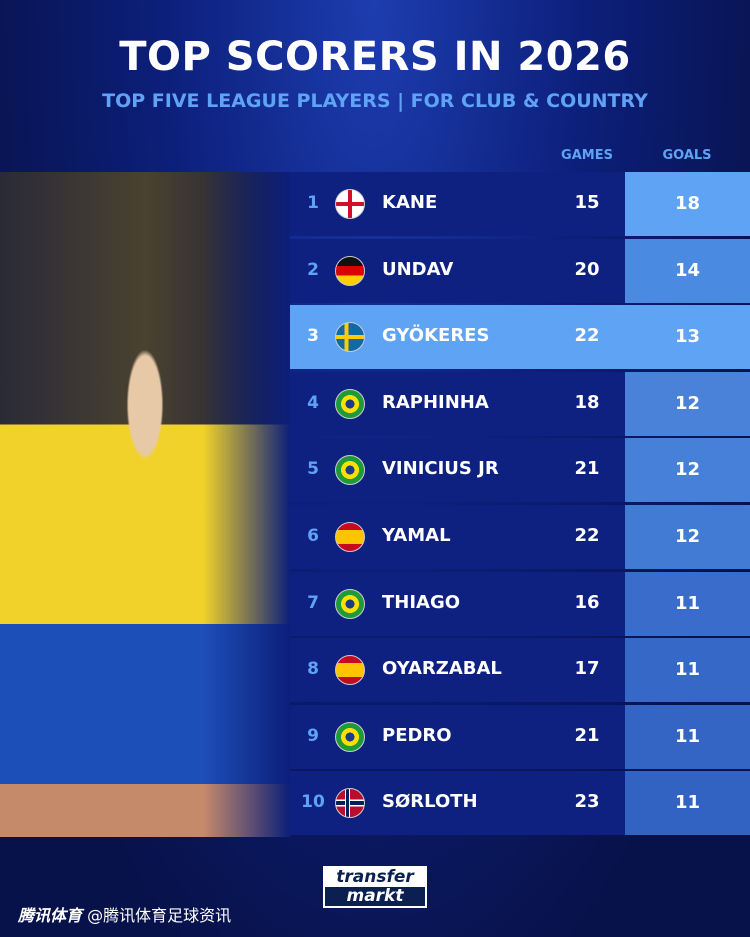 This screenshot has height=937, width=750. Describe the element at coordinates (442, 669) in the screenshot. I see `player-name: OYARZABAL` at that location.